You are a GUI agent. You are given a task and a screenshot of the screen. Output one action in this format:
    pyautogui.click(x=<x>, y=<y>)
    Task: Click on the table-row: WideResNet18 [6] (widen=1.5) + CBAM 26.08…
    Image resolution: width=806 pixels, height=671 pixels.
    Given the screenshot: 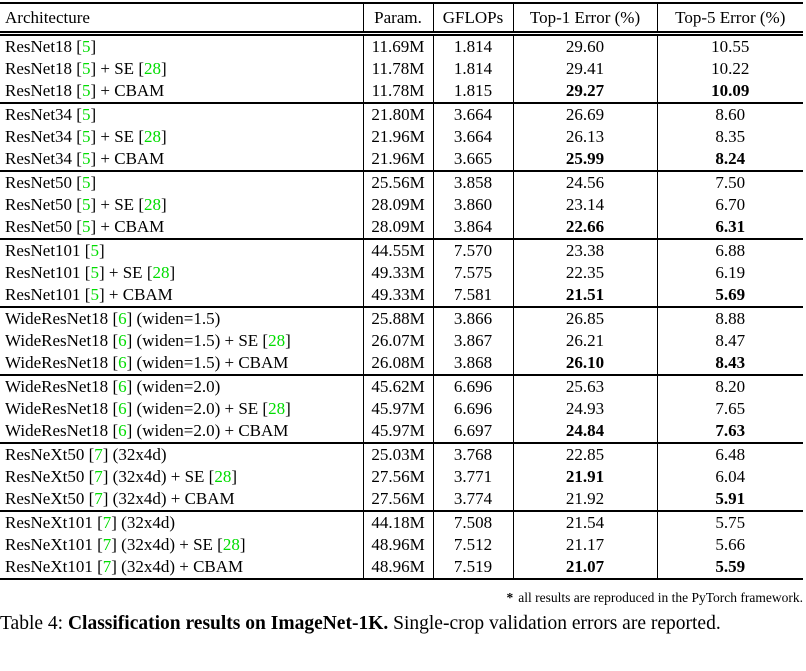 What is the action you would take?
    pyautogui.click(x=401, y=363)
    